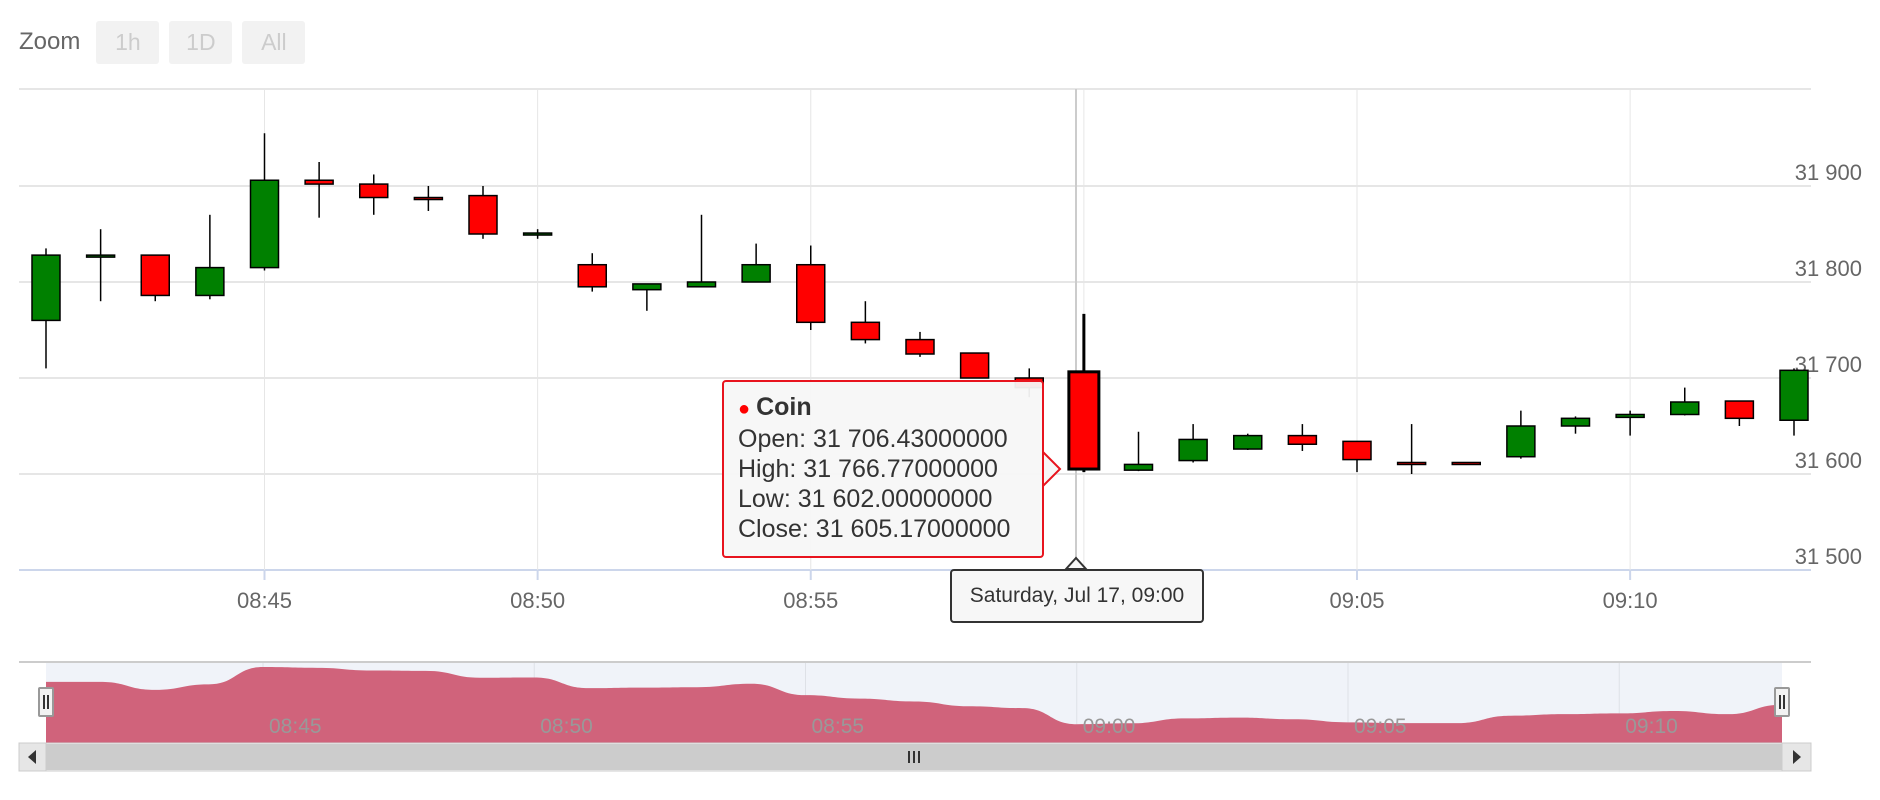 The width and height of the screenshot is (1880, 800). Describe the element at coordinates (1796, 757) in the screenshot. I see `scroll-right-button` at that location.